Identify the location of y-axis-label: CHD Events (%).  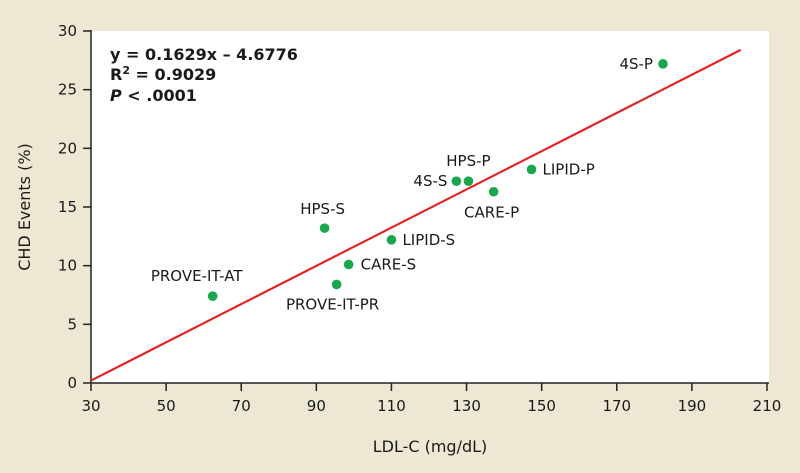
(24, 207).